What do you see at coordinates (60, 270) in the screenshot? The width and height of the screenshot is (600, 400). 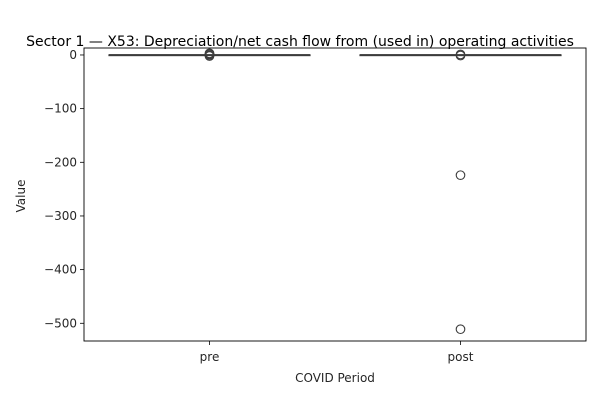 I see `y-tick-label: −400` at bounding box center [60, 270].